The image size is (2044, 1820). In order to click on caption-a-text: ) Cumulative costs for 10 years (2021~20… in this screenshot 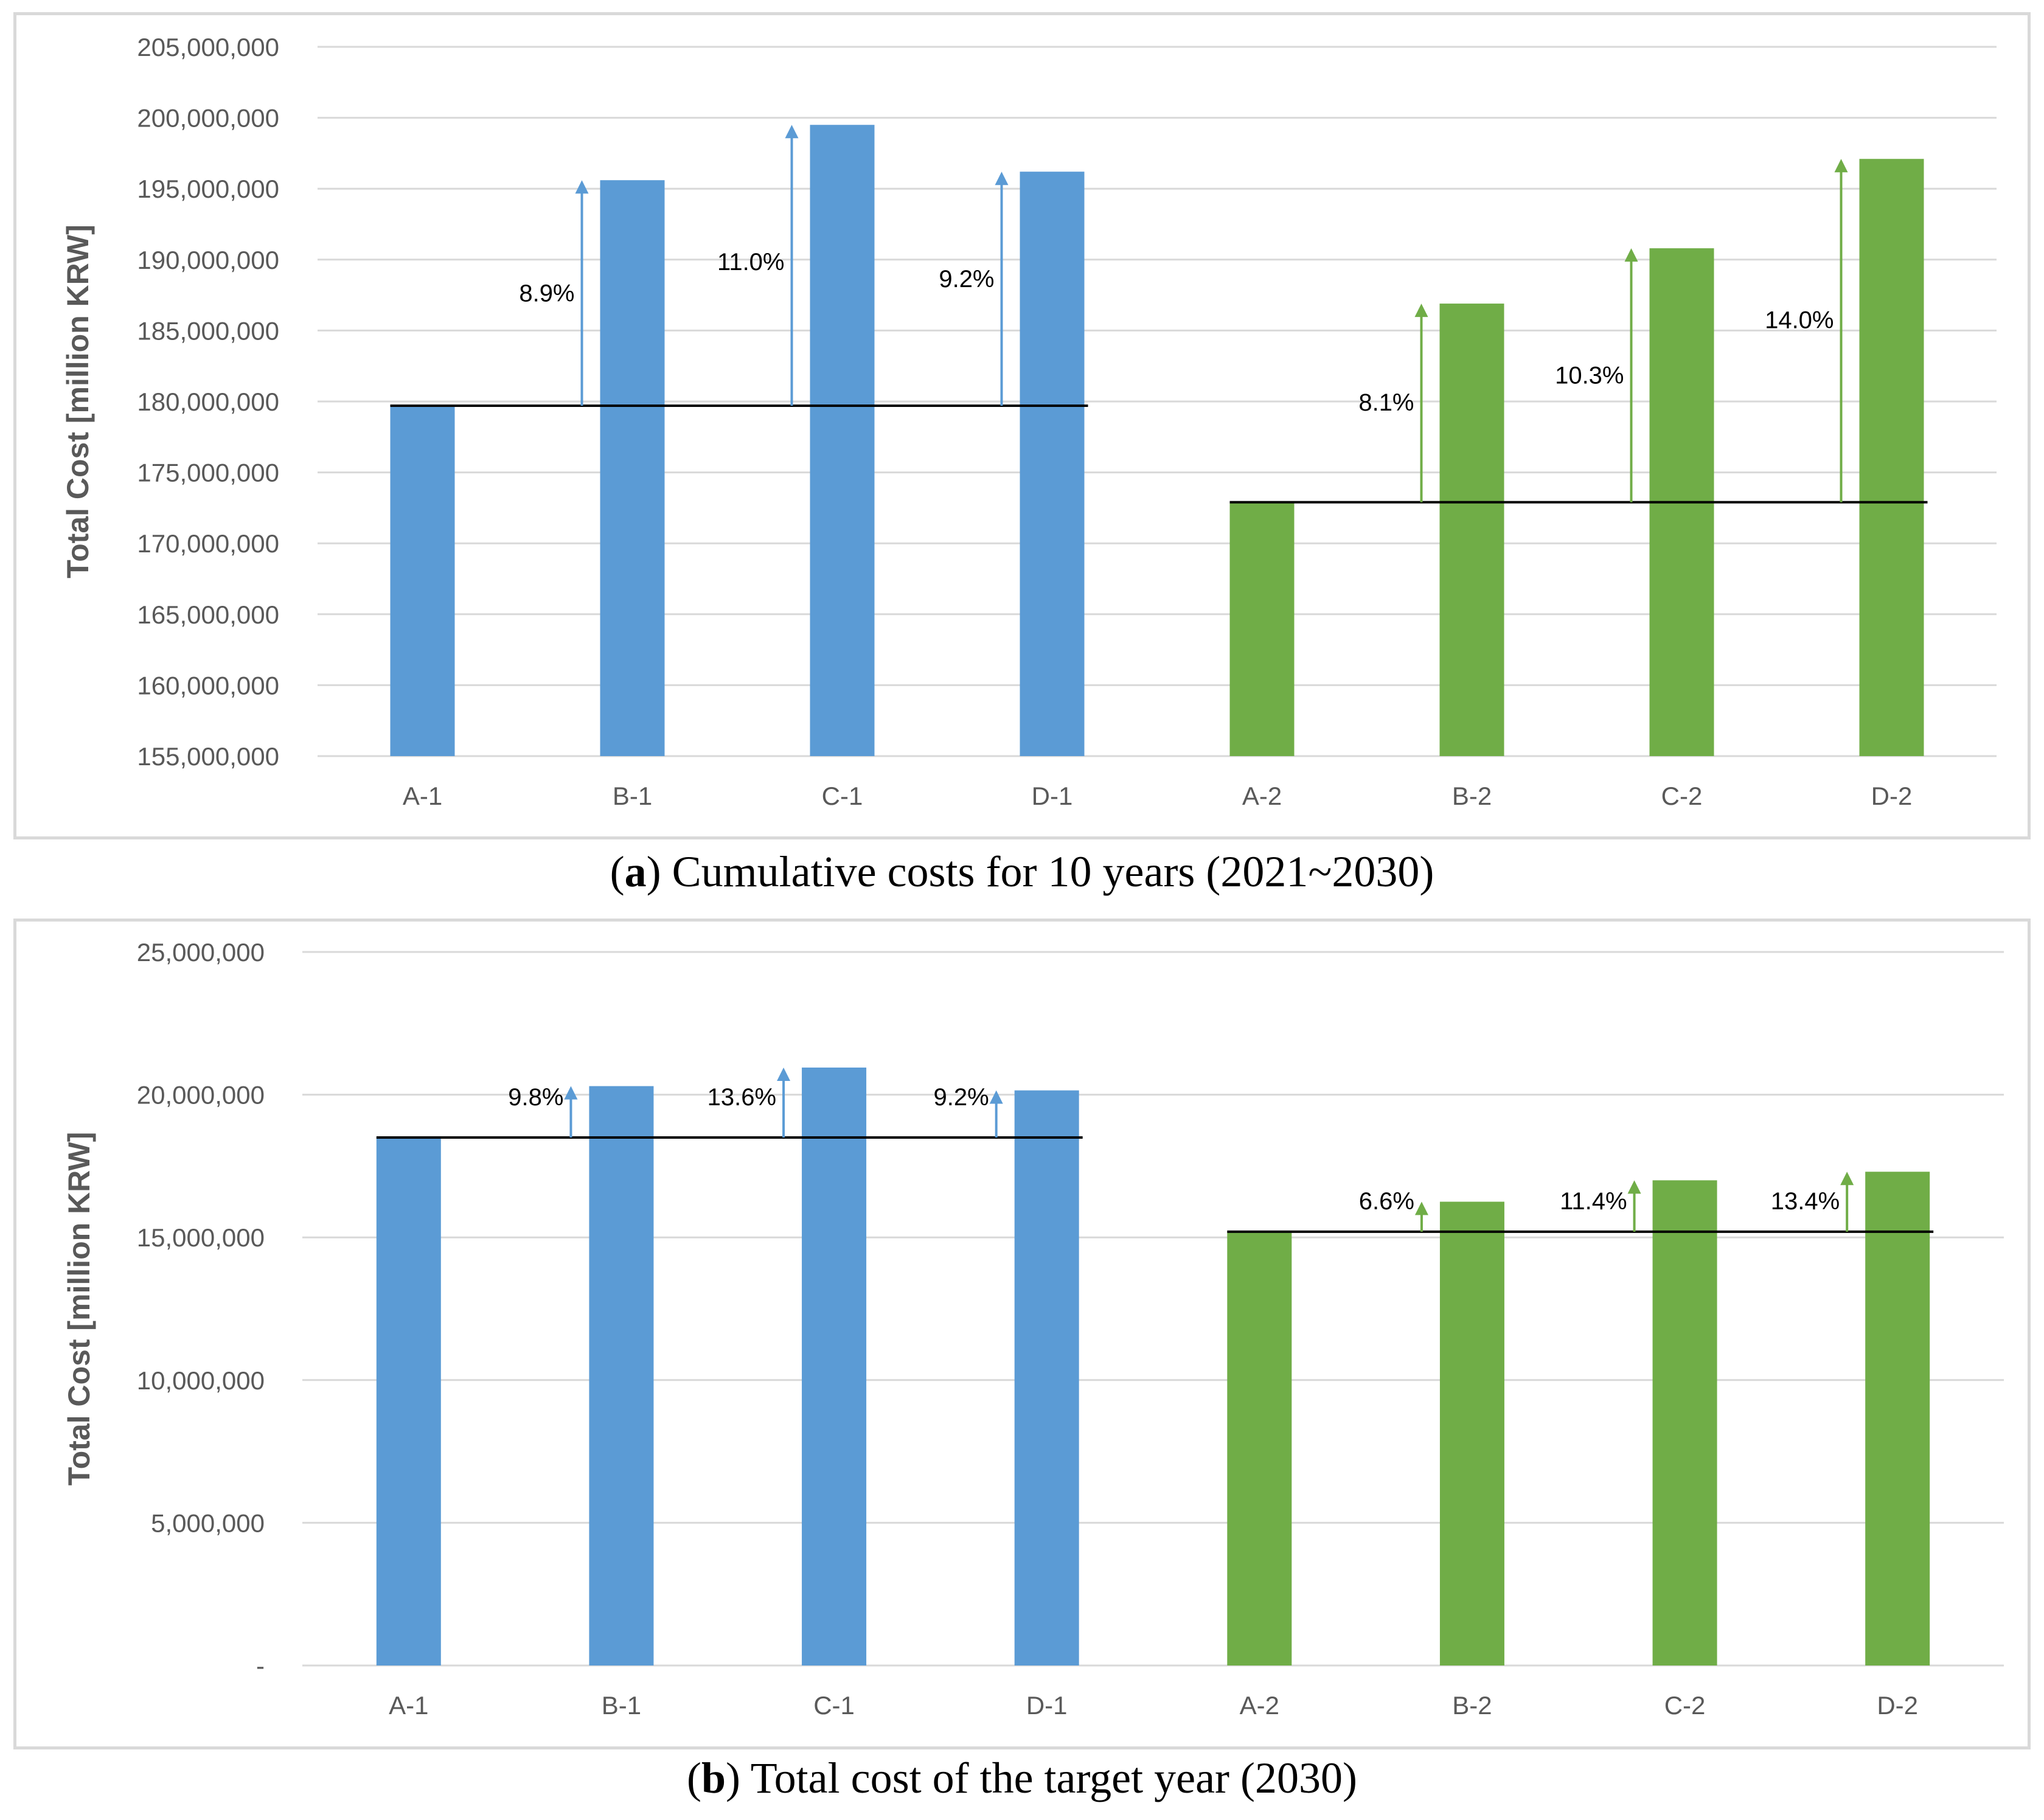, I will do `click(1040, 871)`.